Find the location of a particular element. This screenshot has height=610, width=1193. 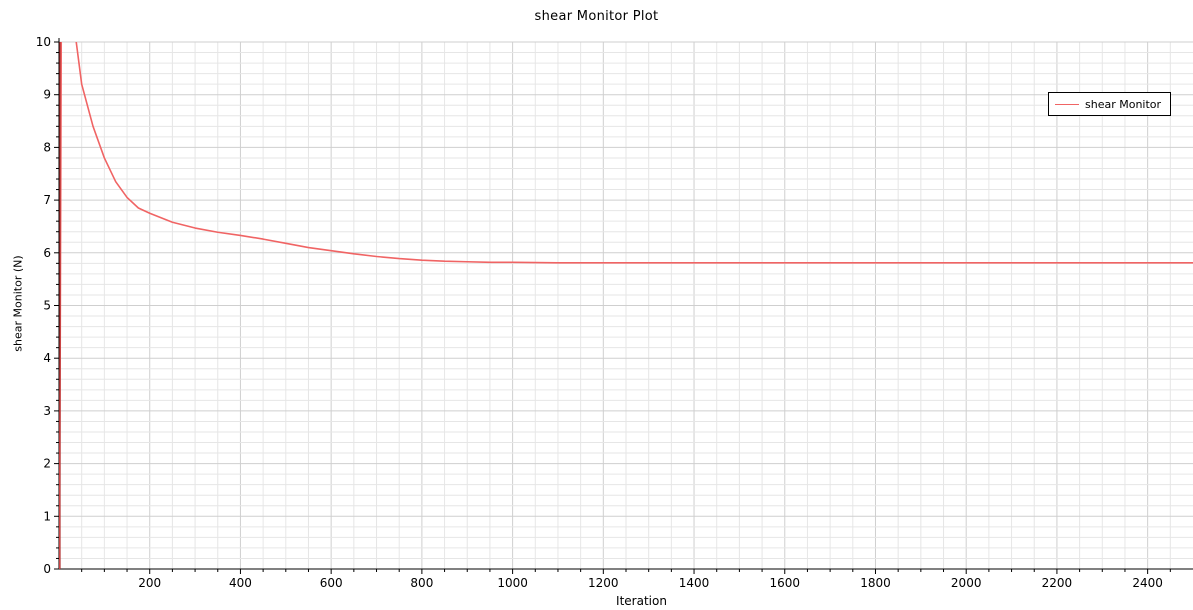

y-tick-label: 6 is located at coordinates (47, 253).